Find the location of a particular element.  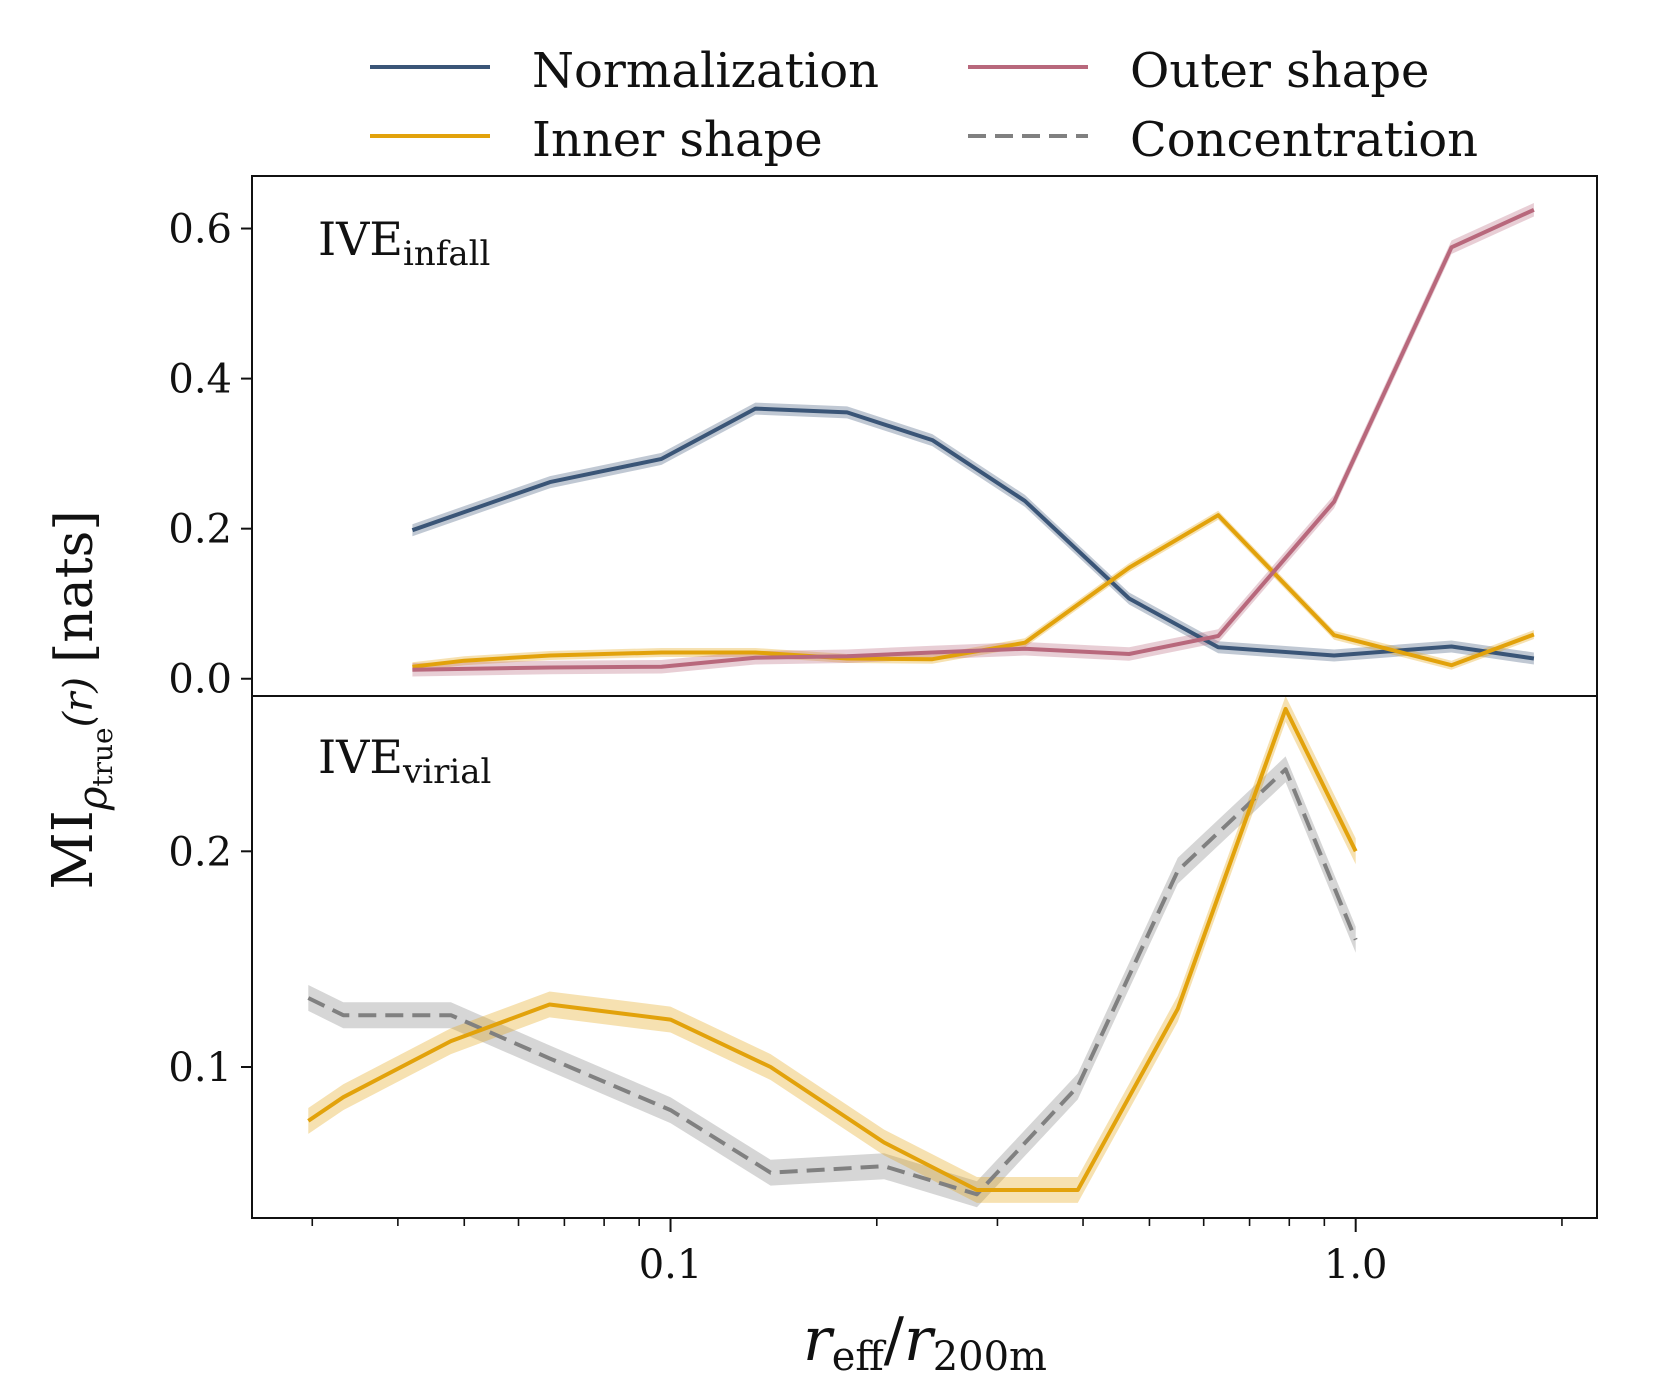

x-axis: 0.1 1.0 is located at coordinates (937, 1253).